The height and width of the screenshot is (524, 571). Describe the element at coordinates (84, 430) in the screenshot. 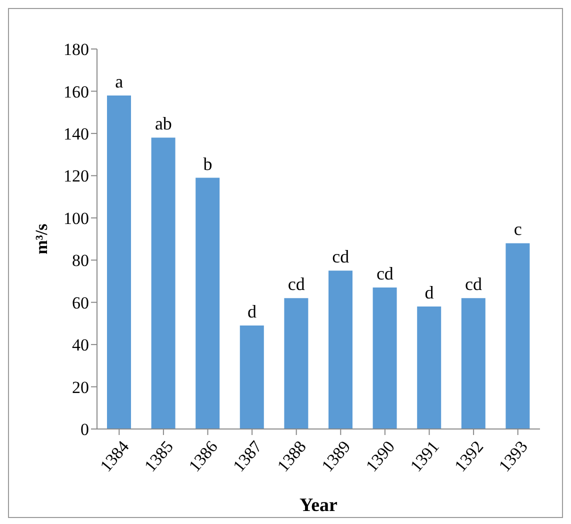

I see `y-tick-label: 0` at that location.